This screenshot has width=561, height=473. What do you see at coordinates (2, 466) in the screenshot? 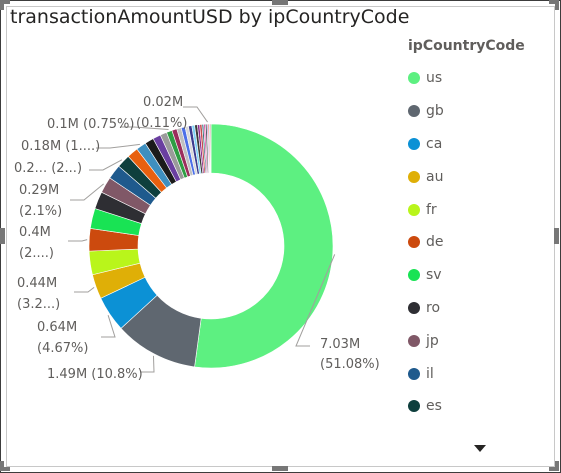
I see `resize-corner-bottom-left-v` at bounding box center [2, 466].